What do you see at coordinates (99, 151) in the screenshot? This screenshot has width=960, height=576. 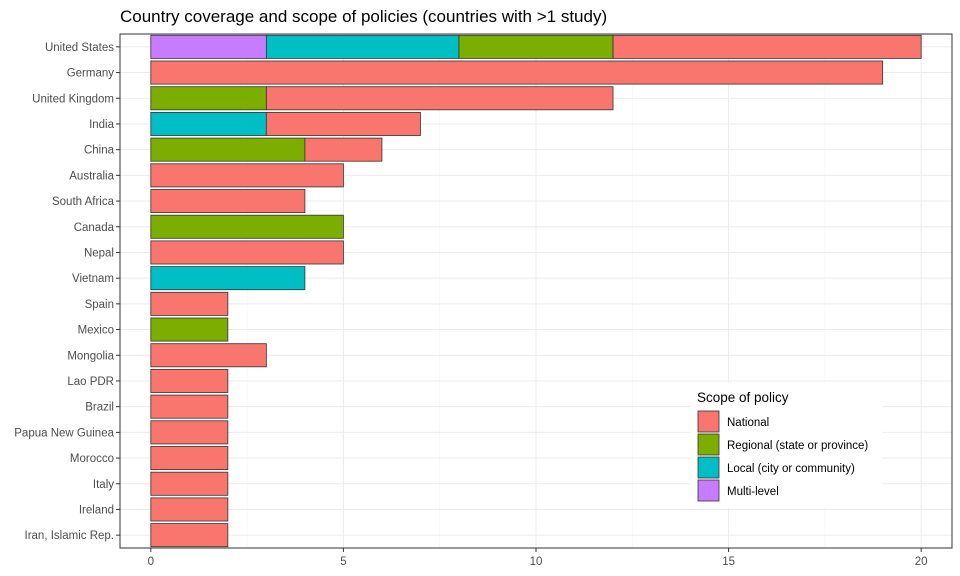 I see `y-tick-label: China` at bounding box center [99, 151].